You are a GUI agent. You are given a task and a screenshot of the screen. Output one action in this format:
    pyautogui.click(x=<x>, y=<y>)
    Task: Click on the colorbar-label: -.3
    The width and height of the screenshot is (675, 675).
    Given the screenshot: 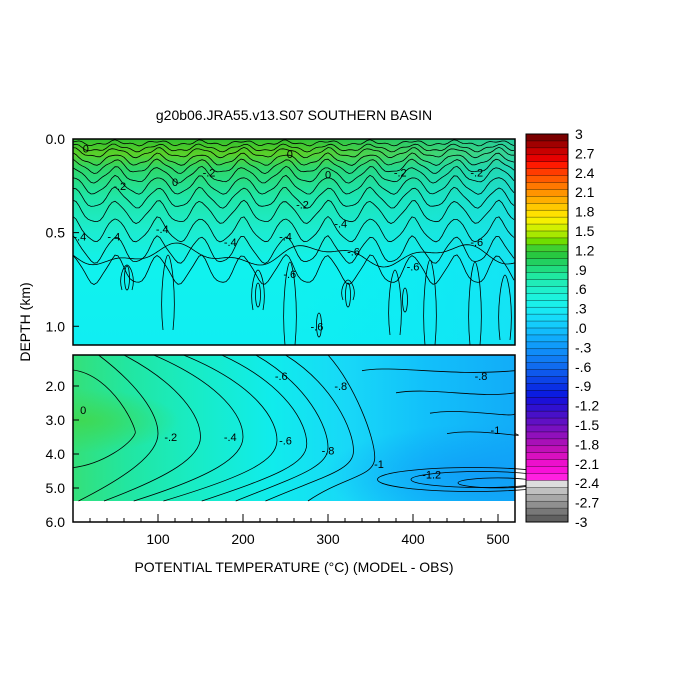 What is the action you would take?
    pyautogui.click(x=583, y=347)
    